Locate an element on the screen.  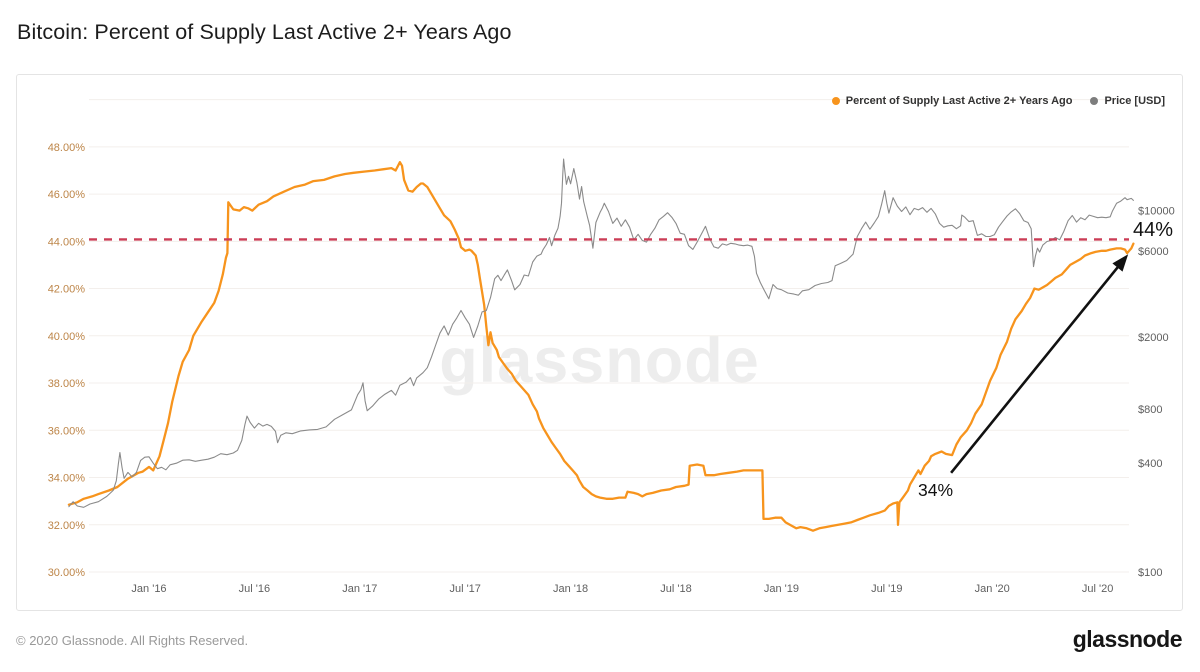
x-axis-label: Jul '18 is located at coordinates (675, 589).